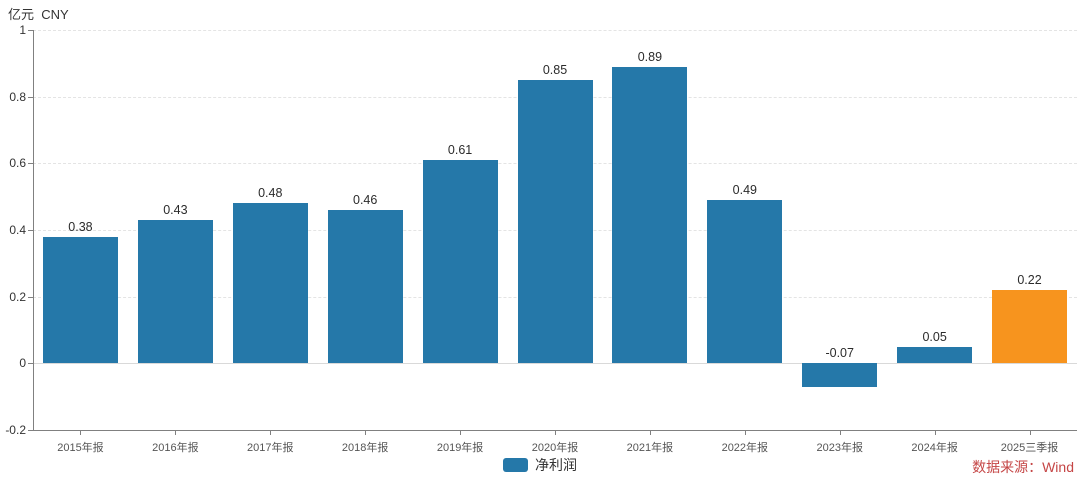 The height and width of the screenshot is (481, 1080). I want to click on legend-item-net-profit: 净利润, so click(540, 465).